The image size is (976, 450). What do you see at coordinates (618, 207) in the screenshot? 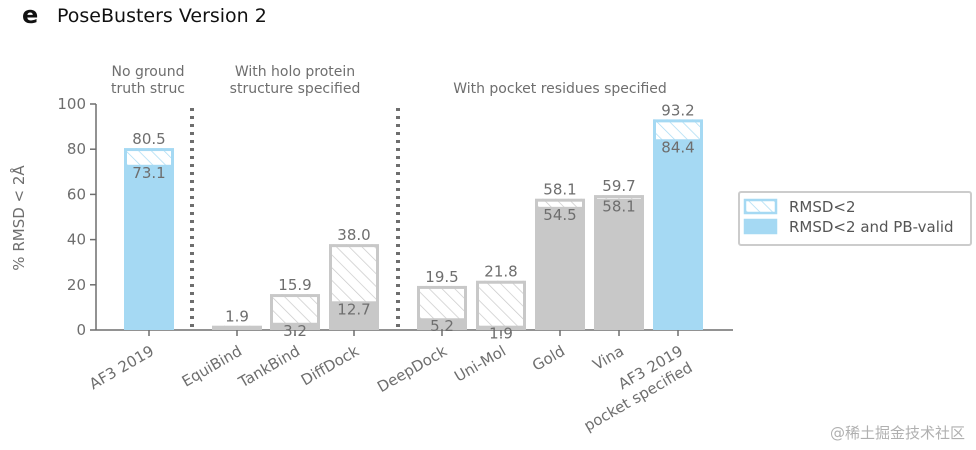
I see `value-label-pb-valid: 58.1` at bounding box center [618, 207].